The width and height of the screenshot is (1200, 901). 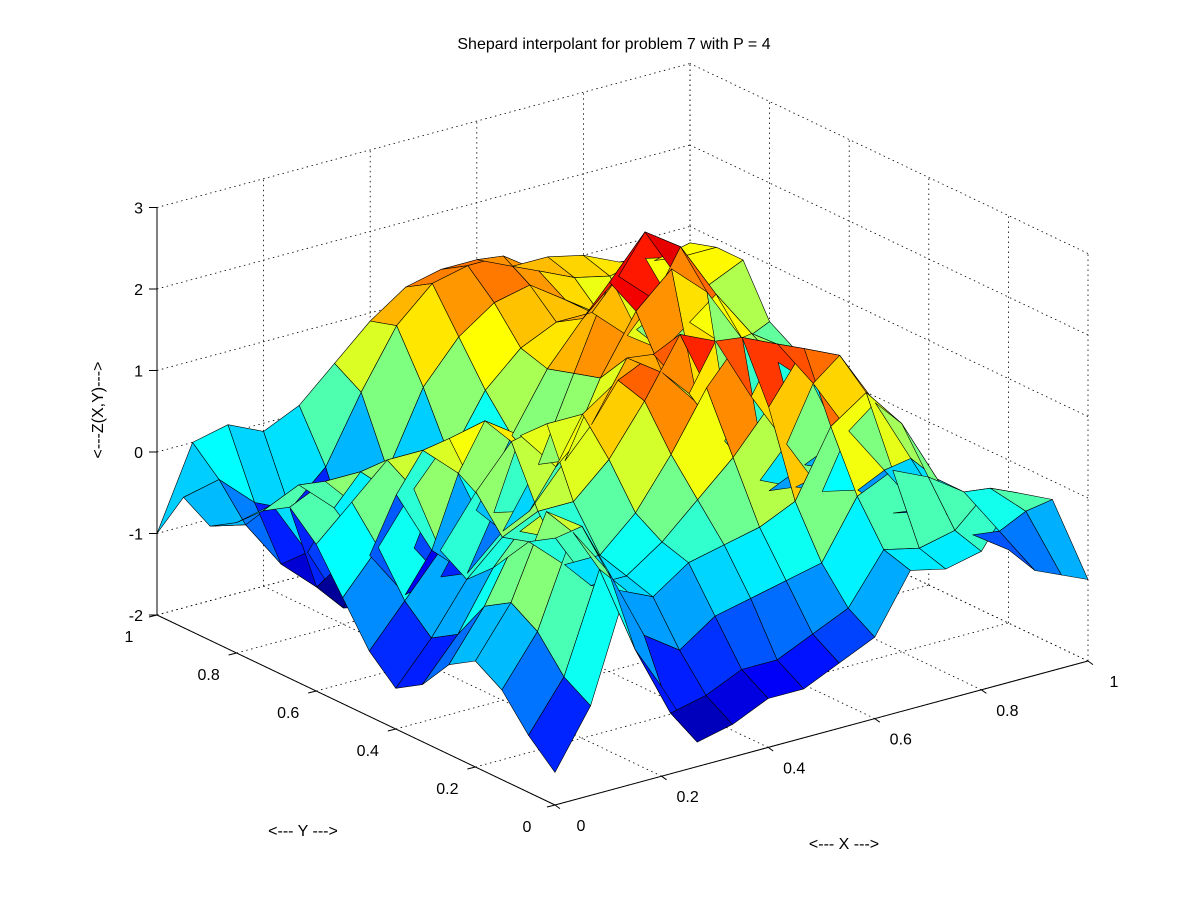 I want to click on surface-face, so click(x=1057, y=539).